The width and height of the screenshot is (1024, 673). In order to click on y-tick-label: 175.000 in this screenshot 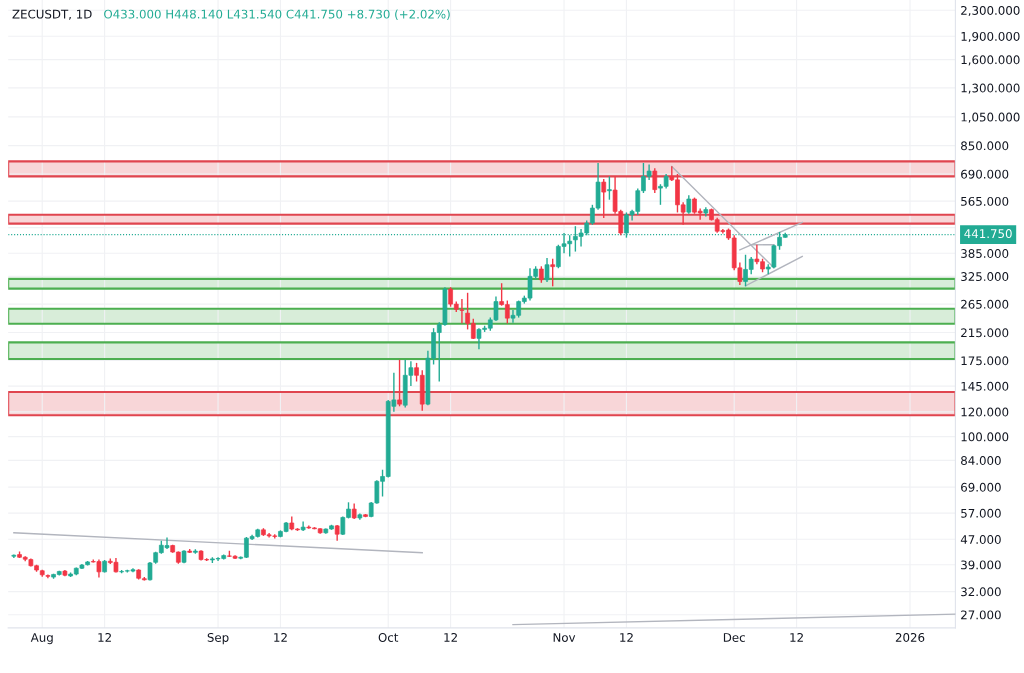, I will do `click(985, 361)`.